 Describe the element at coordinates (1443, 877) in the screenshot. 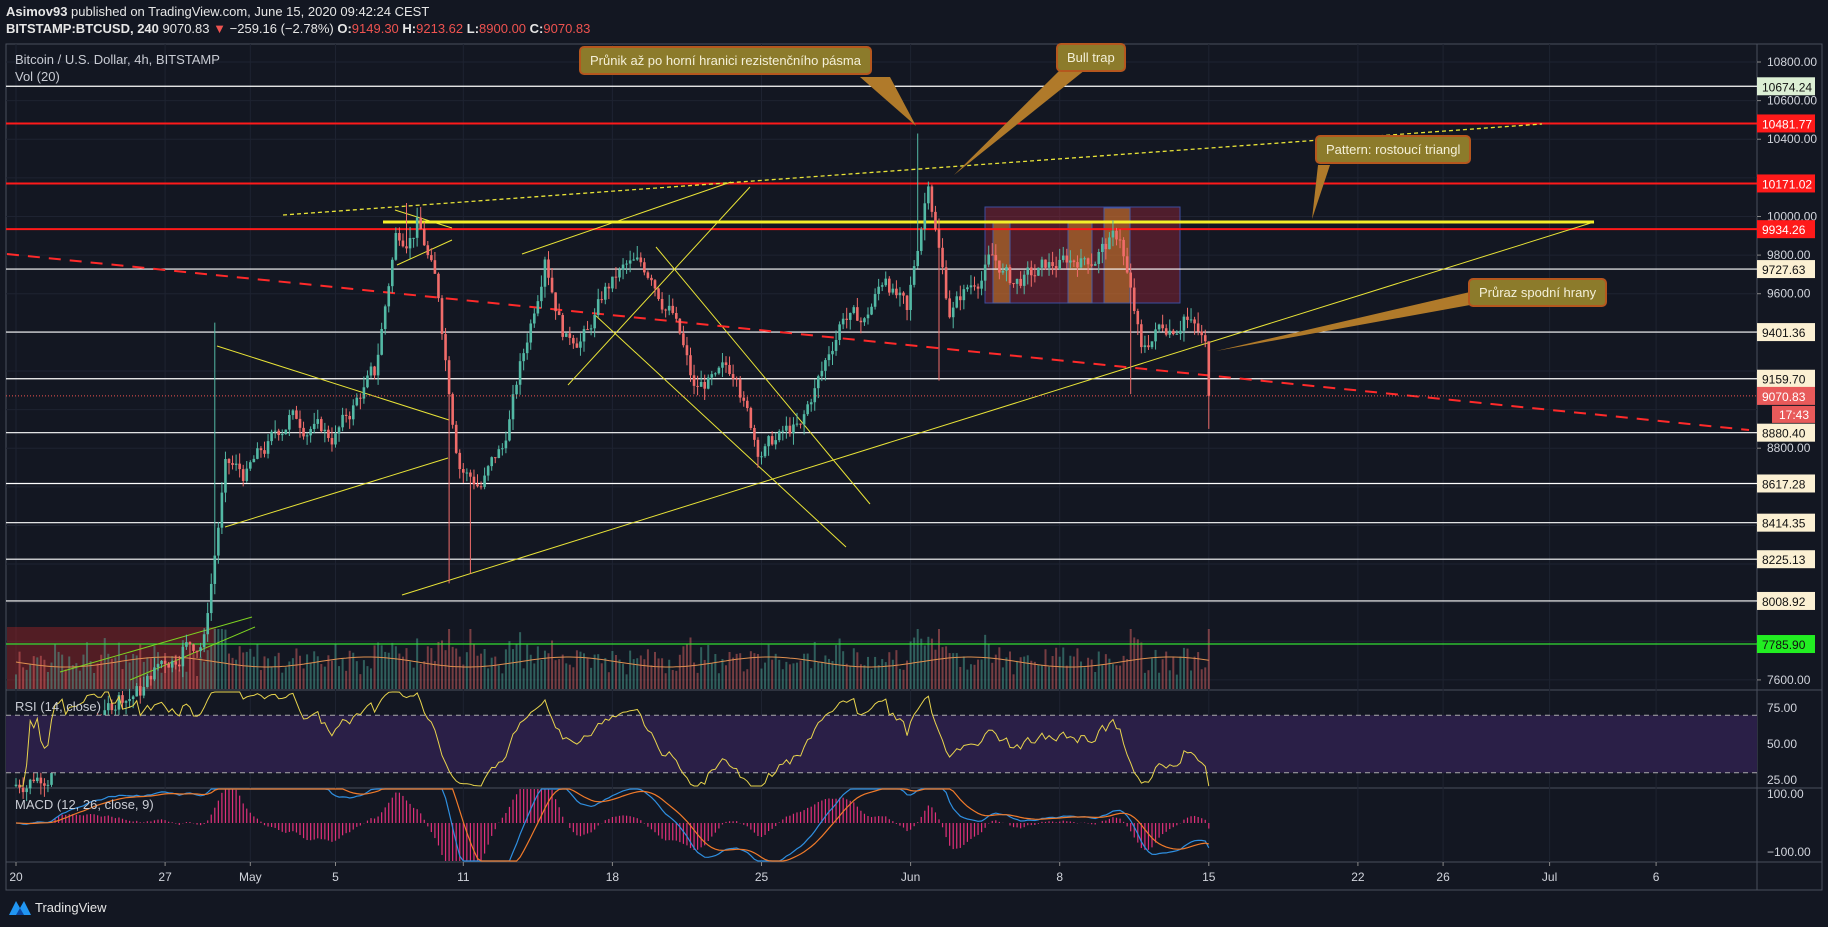

I see `x-tick-label: 26` at that location.